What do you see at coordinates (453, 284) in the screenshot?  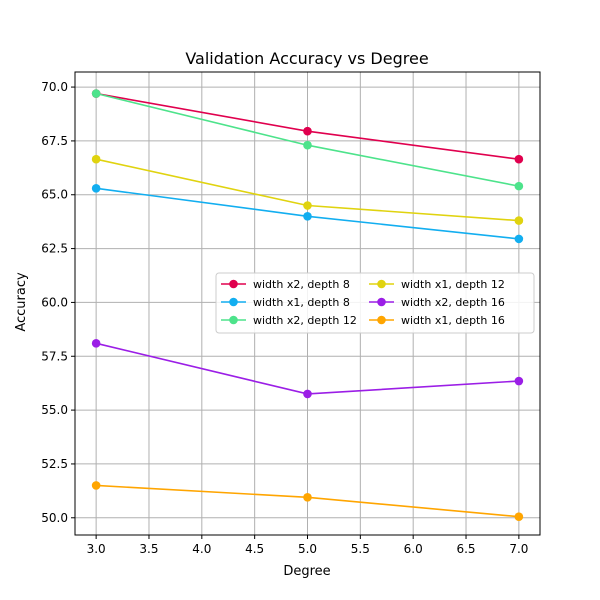 I see `legend-label: width x1, depth 12` at bounding box center [453, 284].